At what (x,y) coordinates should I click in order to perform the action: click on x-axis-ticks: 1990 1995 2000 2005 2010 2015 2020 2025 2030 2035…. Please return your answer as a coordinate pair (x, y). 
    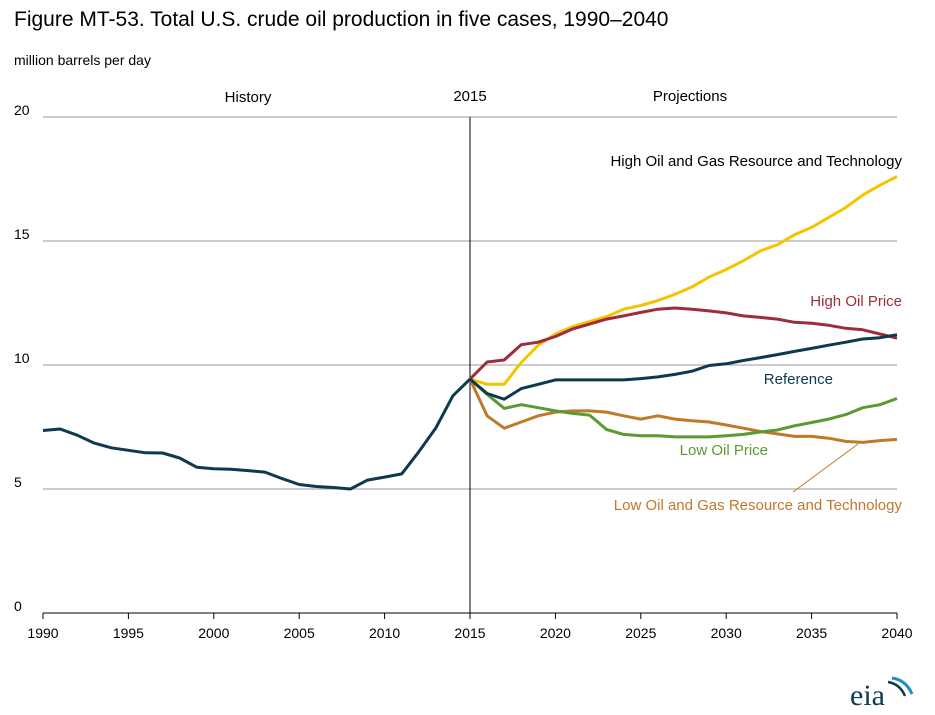
    Looking at the image, I should click on (470, 627).